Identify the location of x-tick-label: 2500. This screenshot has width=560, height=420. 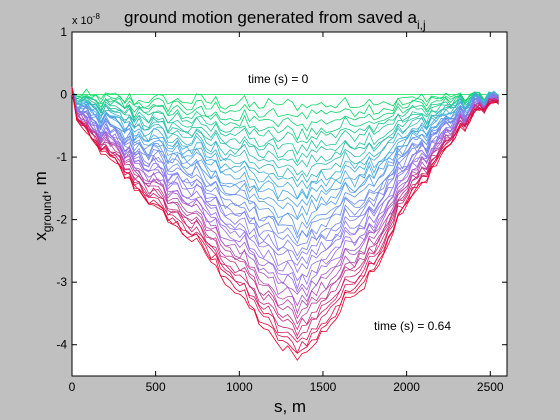
(490, 387).